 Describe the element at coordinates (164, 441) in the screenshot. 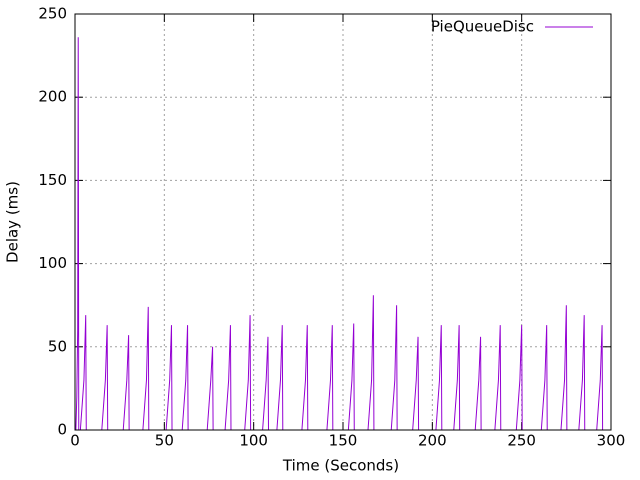

I see `x-tick-label: 50` at that location.